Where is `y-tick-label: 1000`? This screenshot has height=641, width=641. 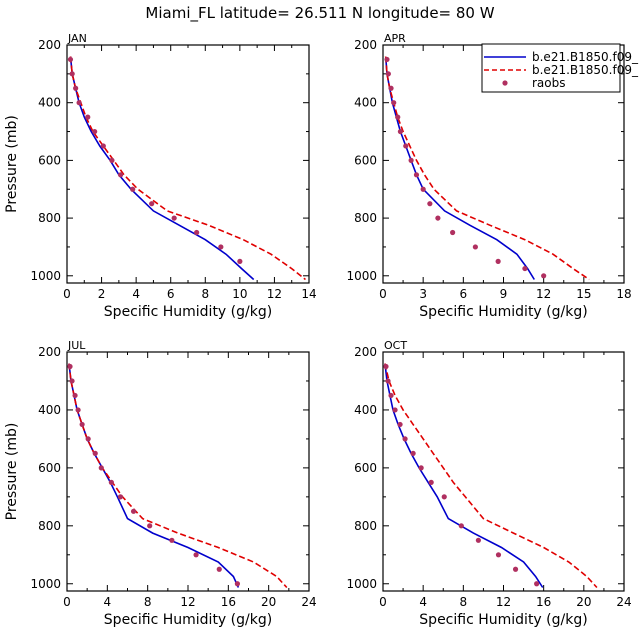 y-tick-label: 1000 is located at coordinates (361, 276).